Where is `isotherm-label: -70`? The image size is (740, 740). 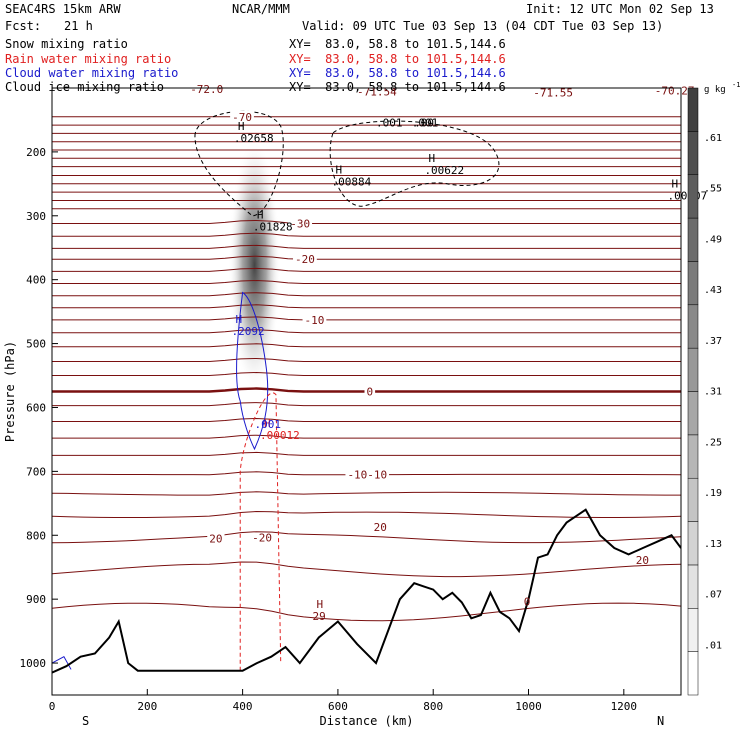 isotherm-label: -70 is located at coordinates (242, 117).